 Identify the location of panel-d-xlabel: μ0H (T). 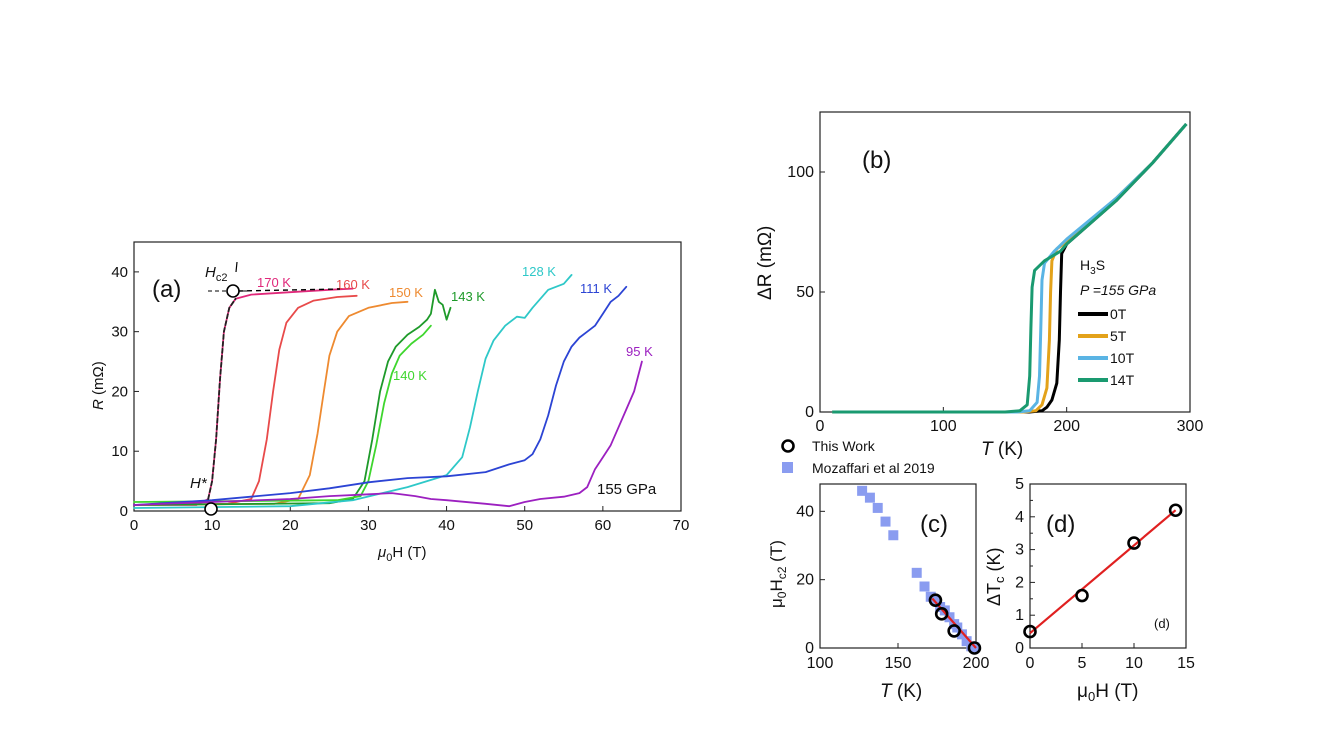
(1107, 692).